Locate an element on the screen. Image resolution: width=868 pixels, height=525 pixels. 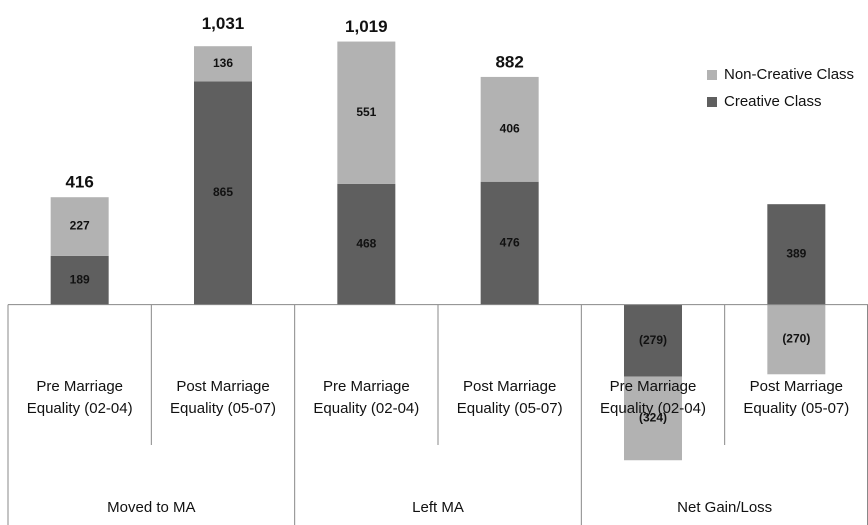
value-label: 476 is located at coordinates (510, 242).